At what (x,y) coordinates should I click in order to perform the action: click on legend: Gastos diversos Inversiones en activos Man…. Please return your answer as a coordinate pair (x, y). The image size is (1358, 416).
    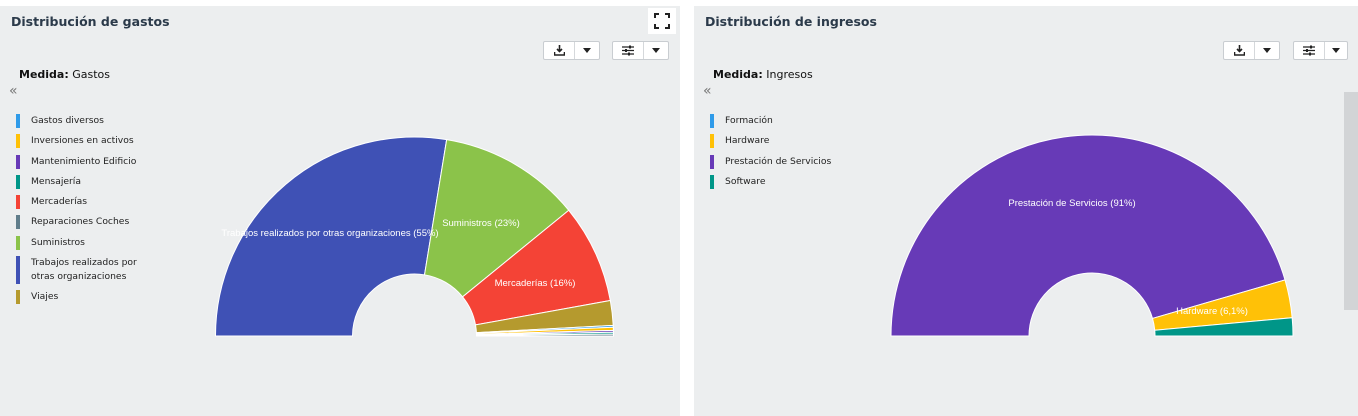
    Looking at the image, I should click on (86, 212).